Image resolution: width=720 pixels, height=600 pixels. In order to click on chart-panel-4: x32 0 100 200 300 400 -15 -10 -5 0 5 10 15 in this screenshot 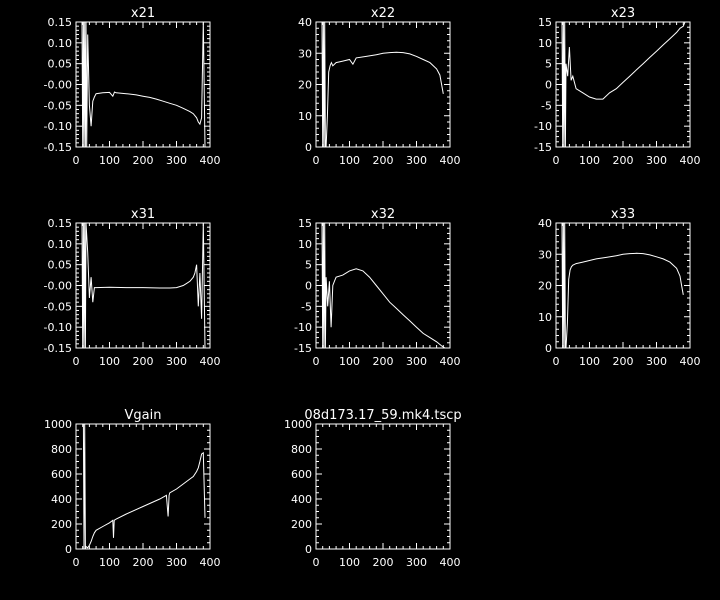, I will do `click(377, 287)`.